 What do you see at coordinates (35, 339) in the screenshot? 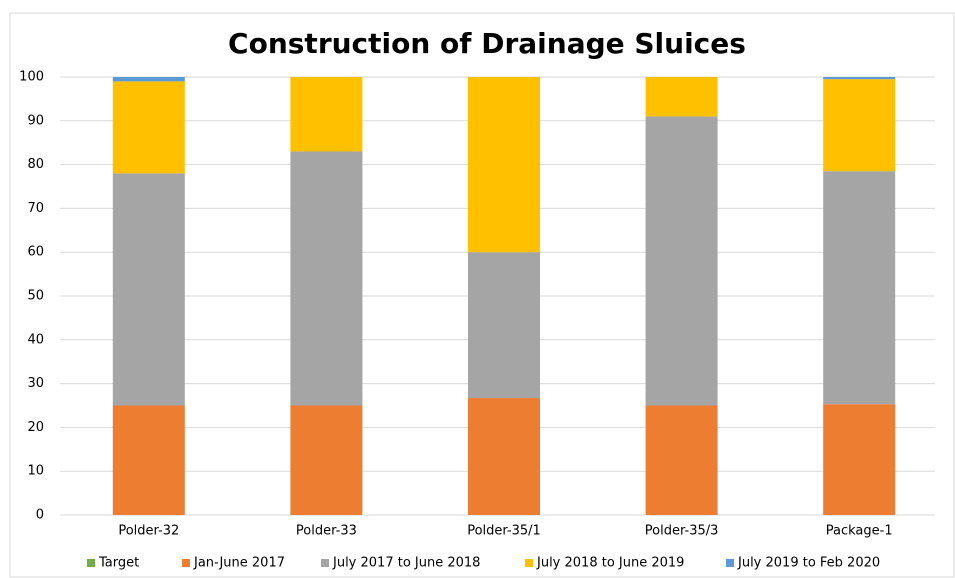
I see `y-tick-label: 40` at bounding box center [35, 339].